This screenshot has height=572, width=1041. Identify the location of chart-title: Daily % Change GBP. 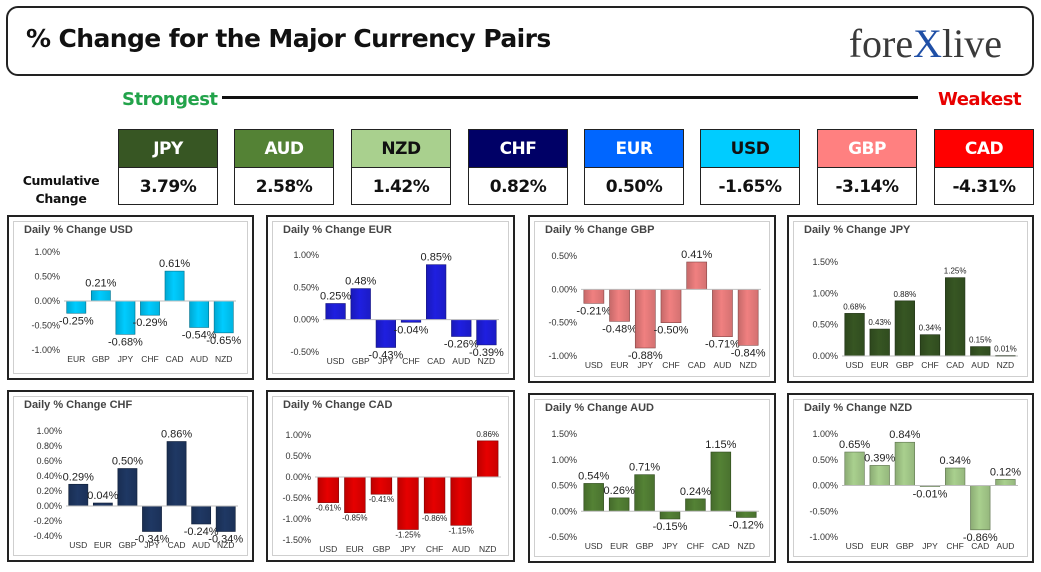
(600, 230).